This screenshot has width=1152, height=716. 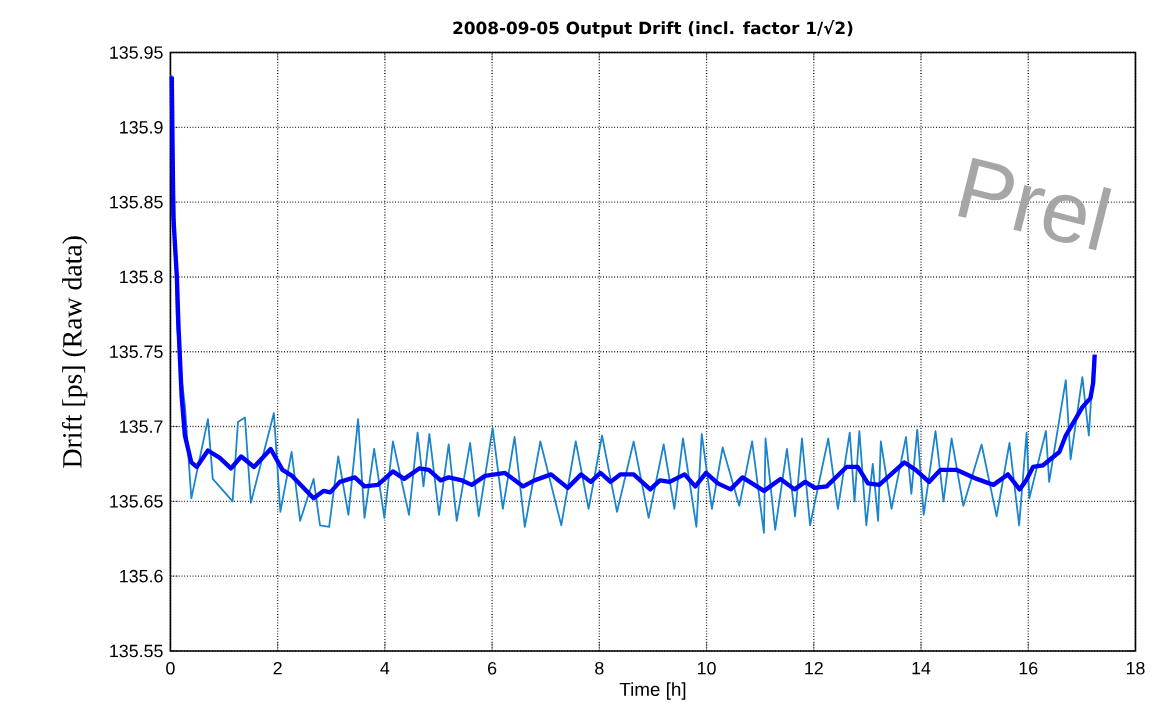 What do you see at coordinates (170, 668) in the screenshot?
I see `x-tick-label: 0` at bounding box center [170, 668].